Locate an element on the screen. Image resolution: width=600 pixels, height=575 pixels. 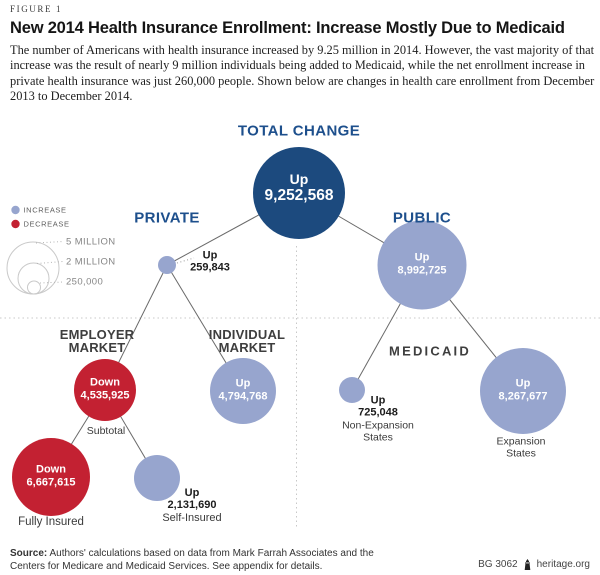
leader-scale-2m is located at coordinates (50, 262).